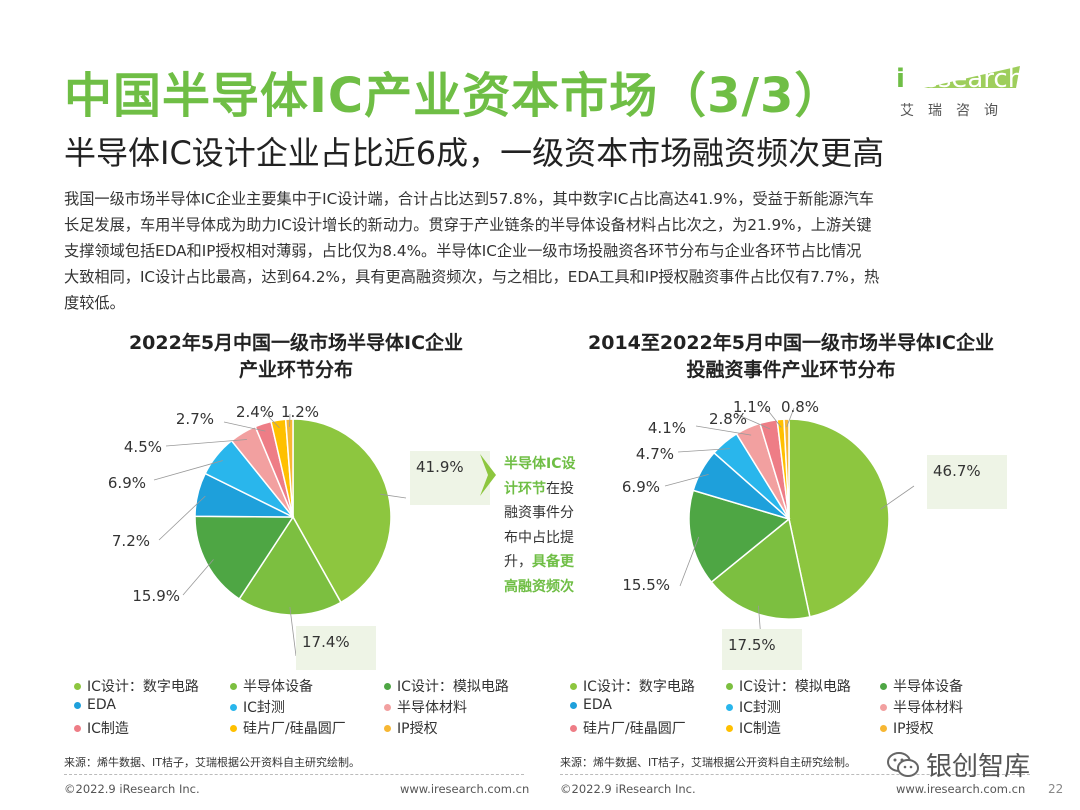 This screenshot has width=1080, height=810. Describe the element at coordinates (474, 153) in the screenshot. I see `page-subtitle: 半导体IC设计企业占比近6成，一级资本市场融资频次更高` at that location.